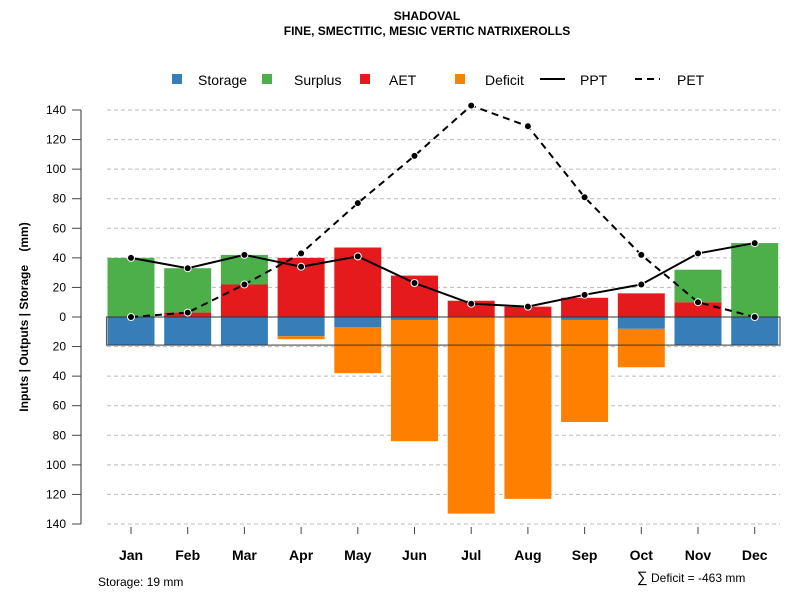 The width and height of the screenshot is (800, 600). What do you see at coordinates (357, 555) in the screenshot?
I see `x-tick-label: May` at bounding box center [357, 555].